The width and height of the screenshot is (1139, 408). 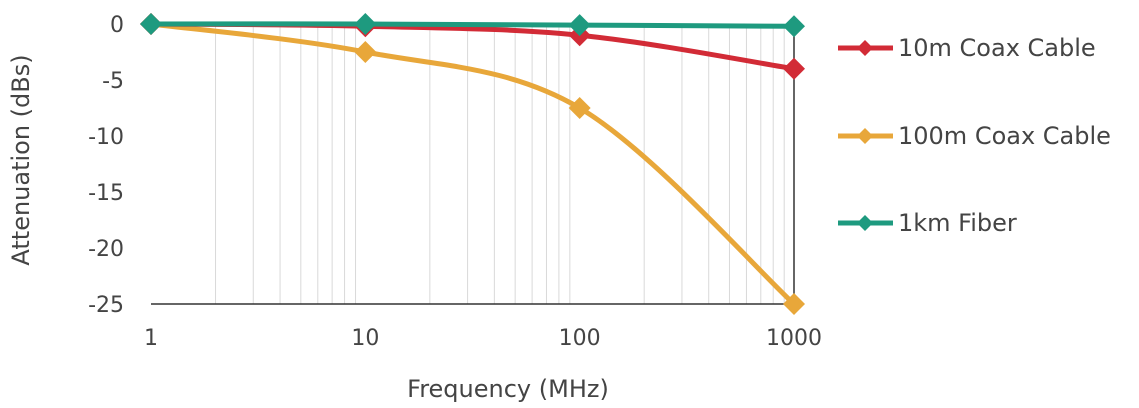 What do you see at coordinates (580, 338) in the screenshot?
I see `x-tick-label: 100` at bounding box center [580, 338].